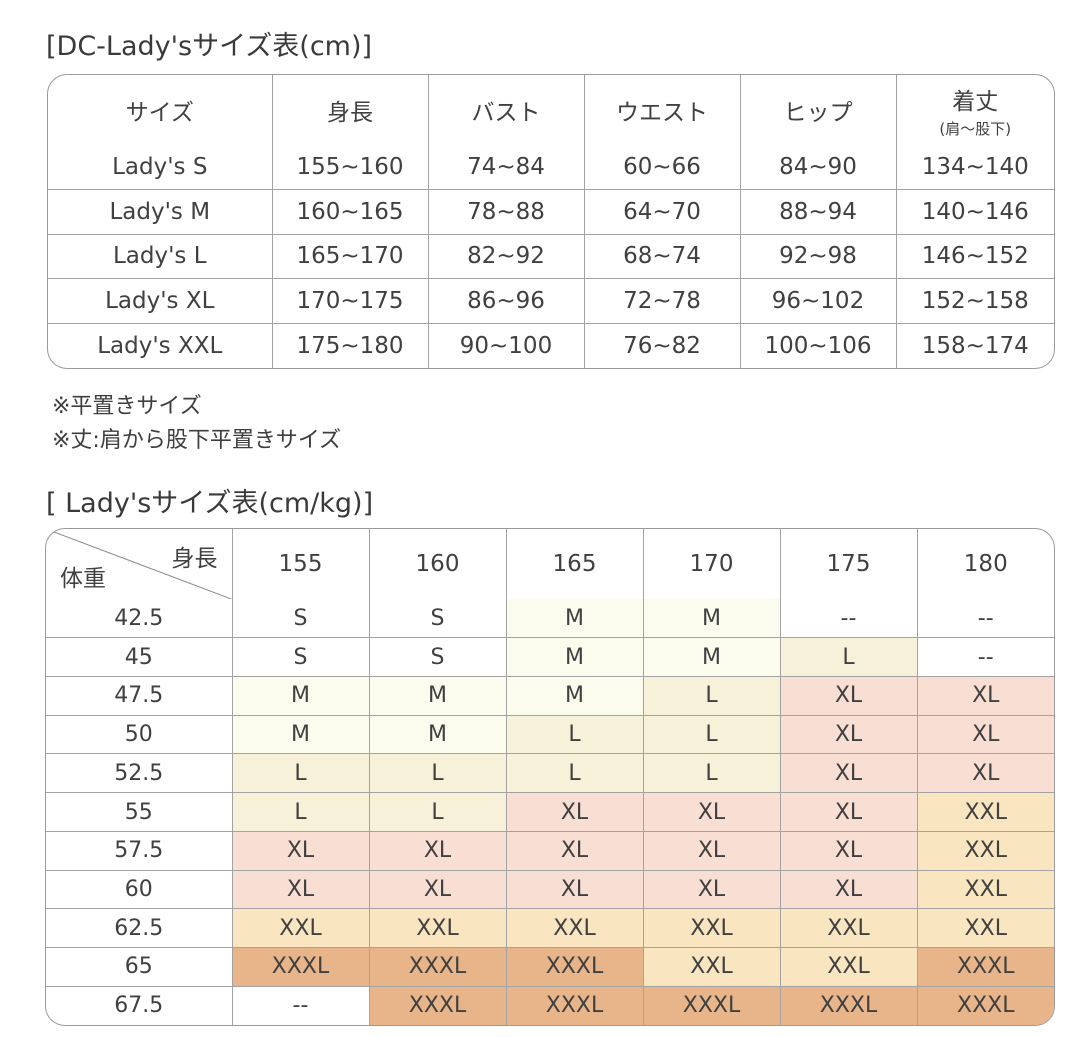  I want to click on corner-cell: 身長 体重, so click(139, 564).